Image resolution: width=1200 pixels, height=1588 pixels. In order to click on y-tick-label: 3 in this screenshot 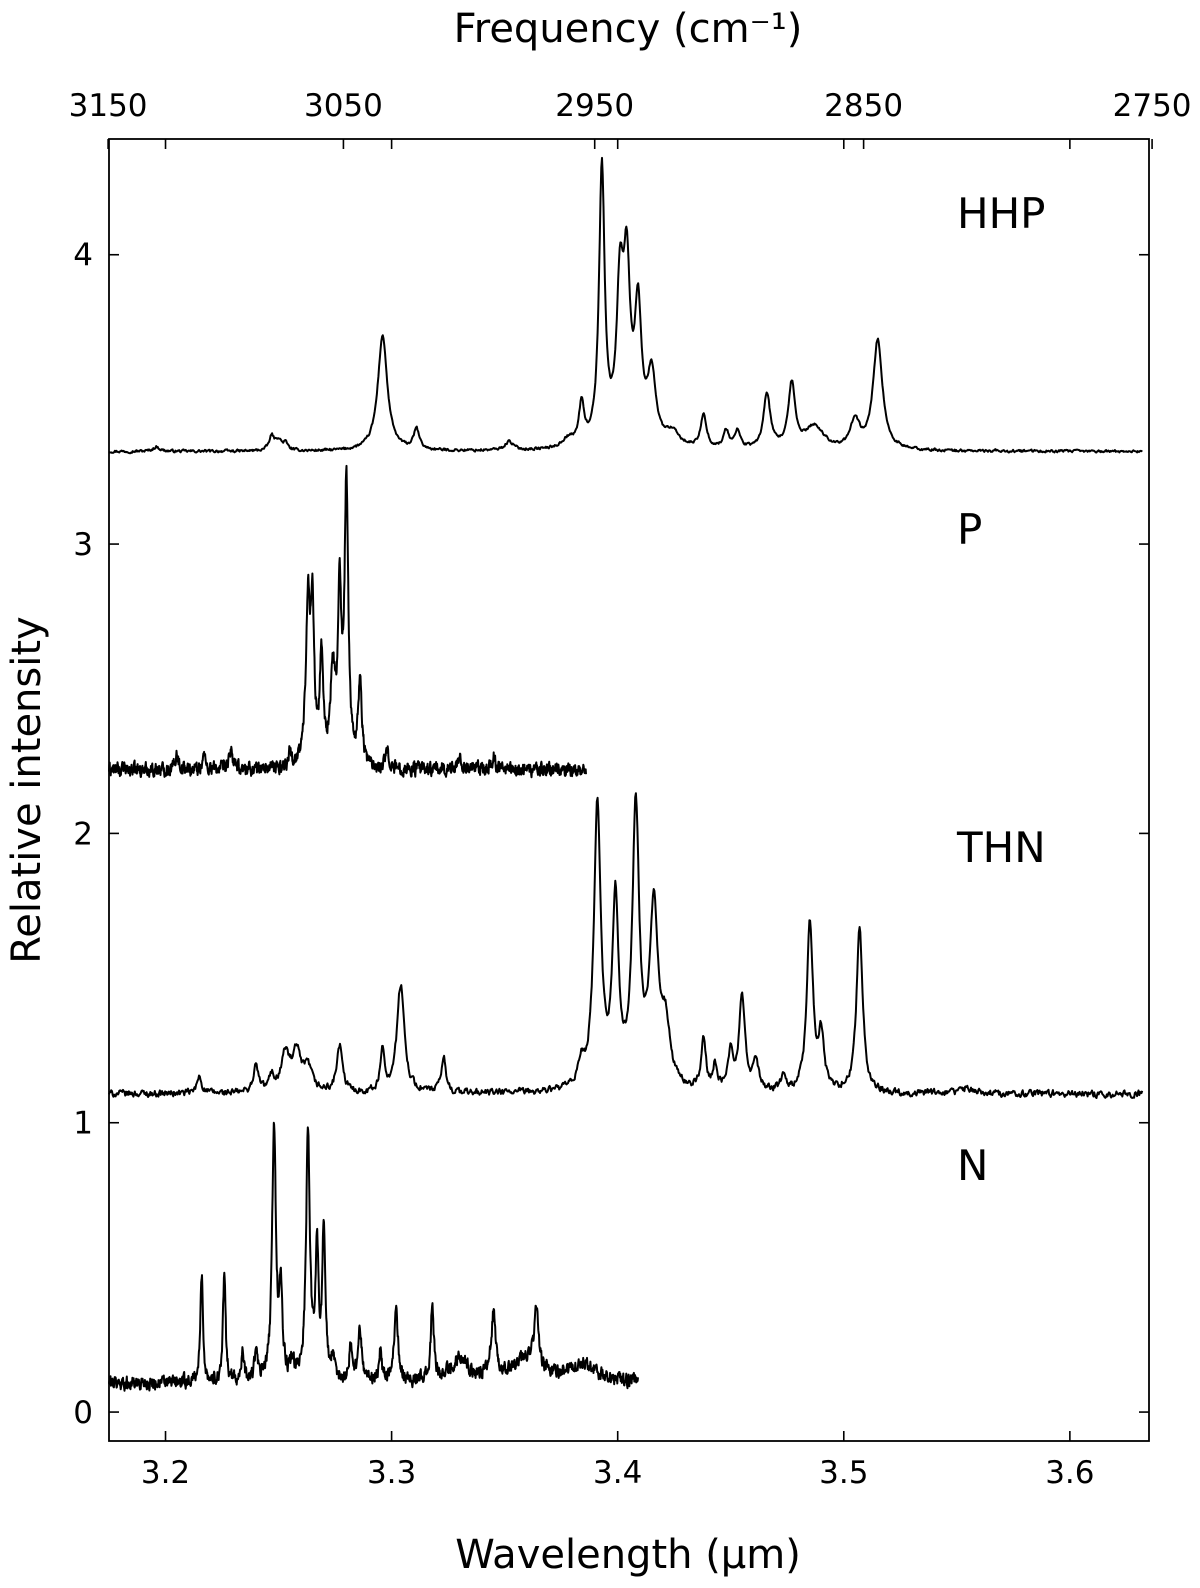, I will do `click(83, 545)`.